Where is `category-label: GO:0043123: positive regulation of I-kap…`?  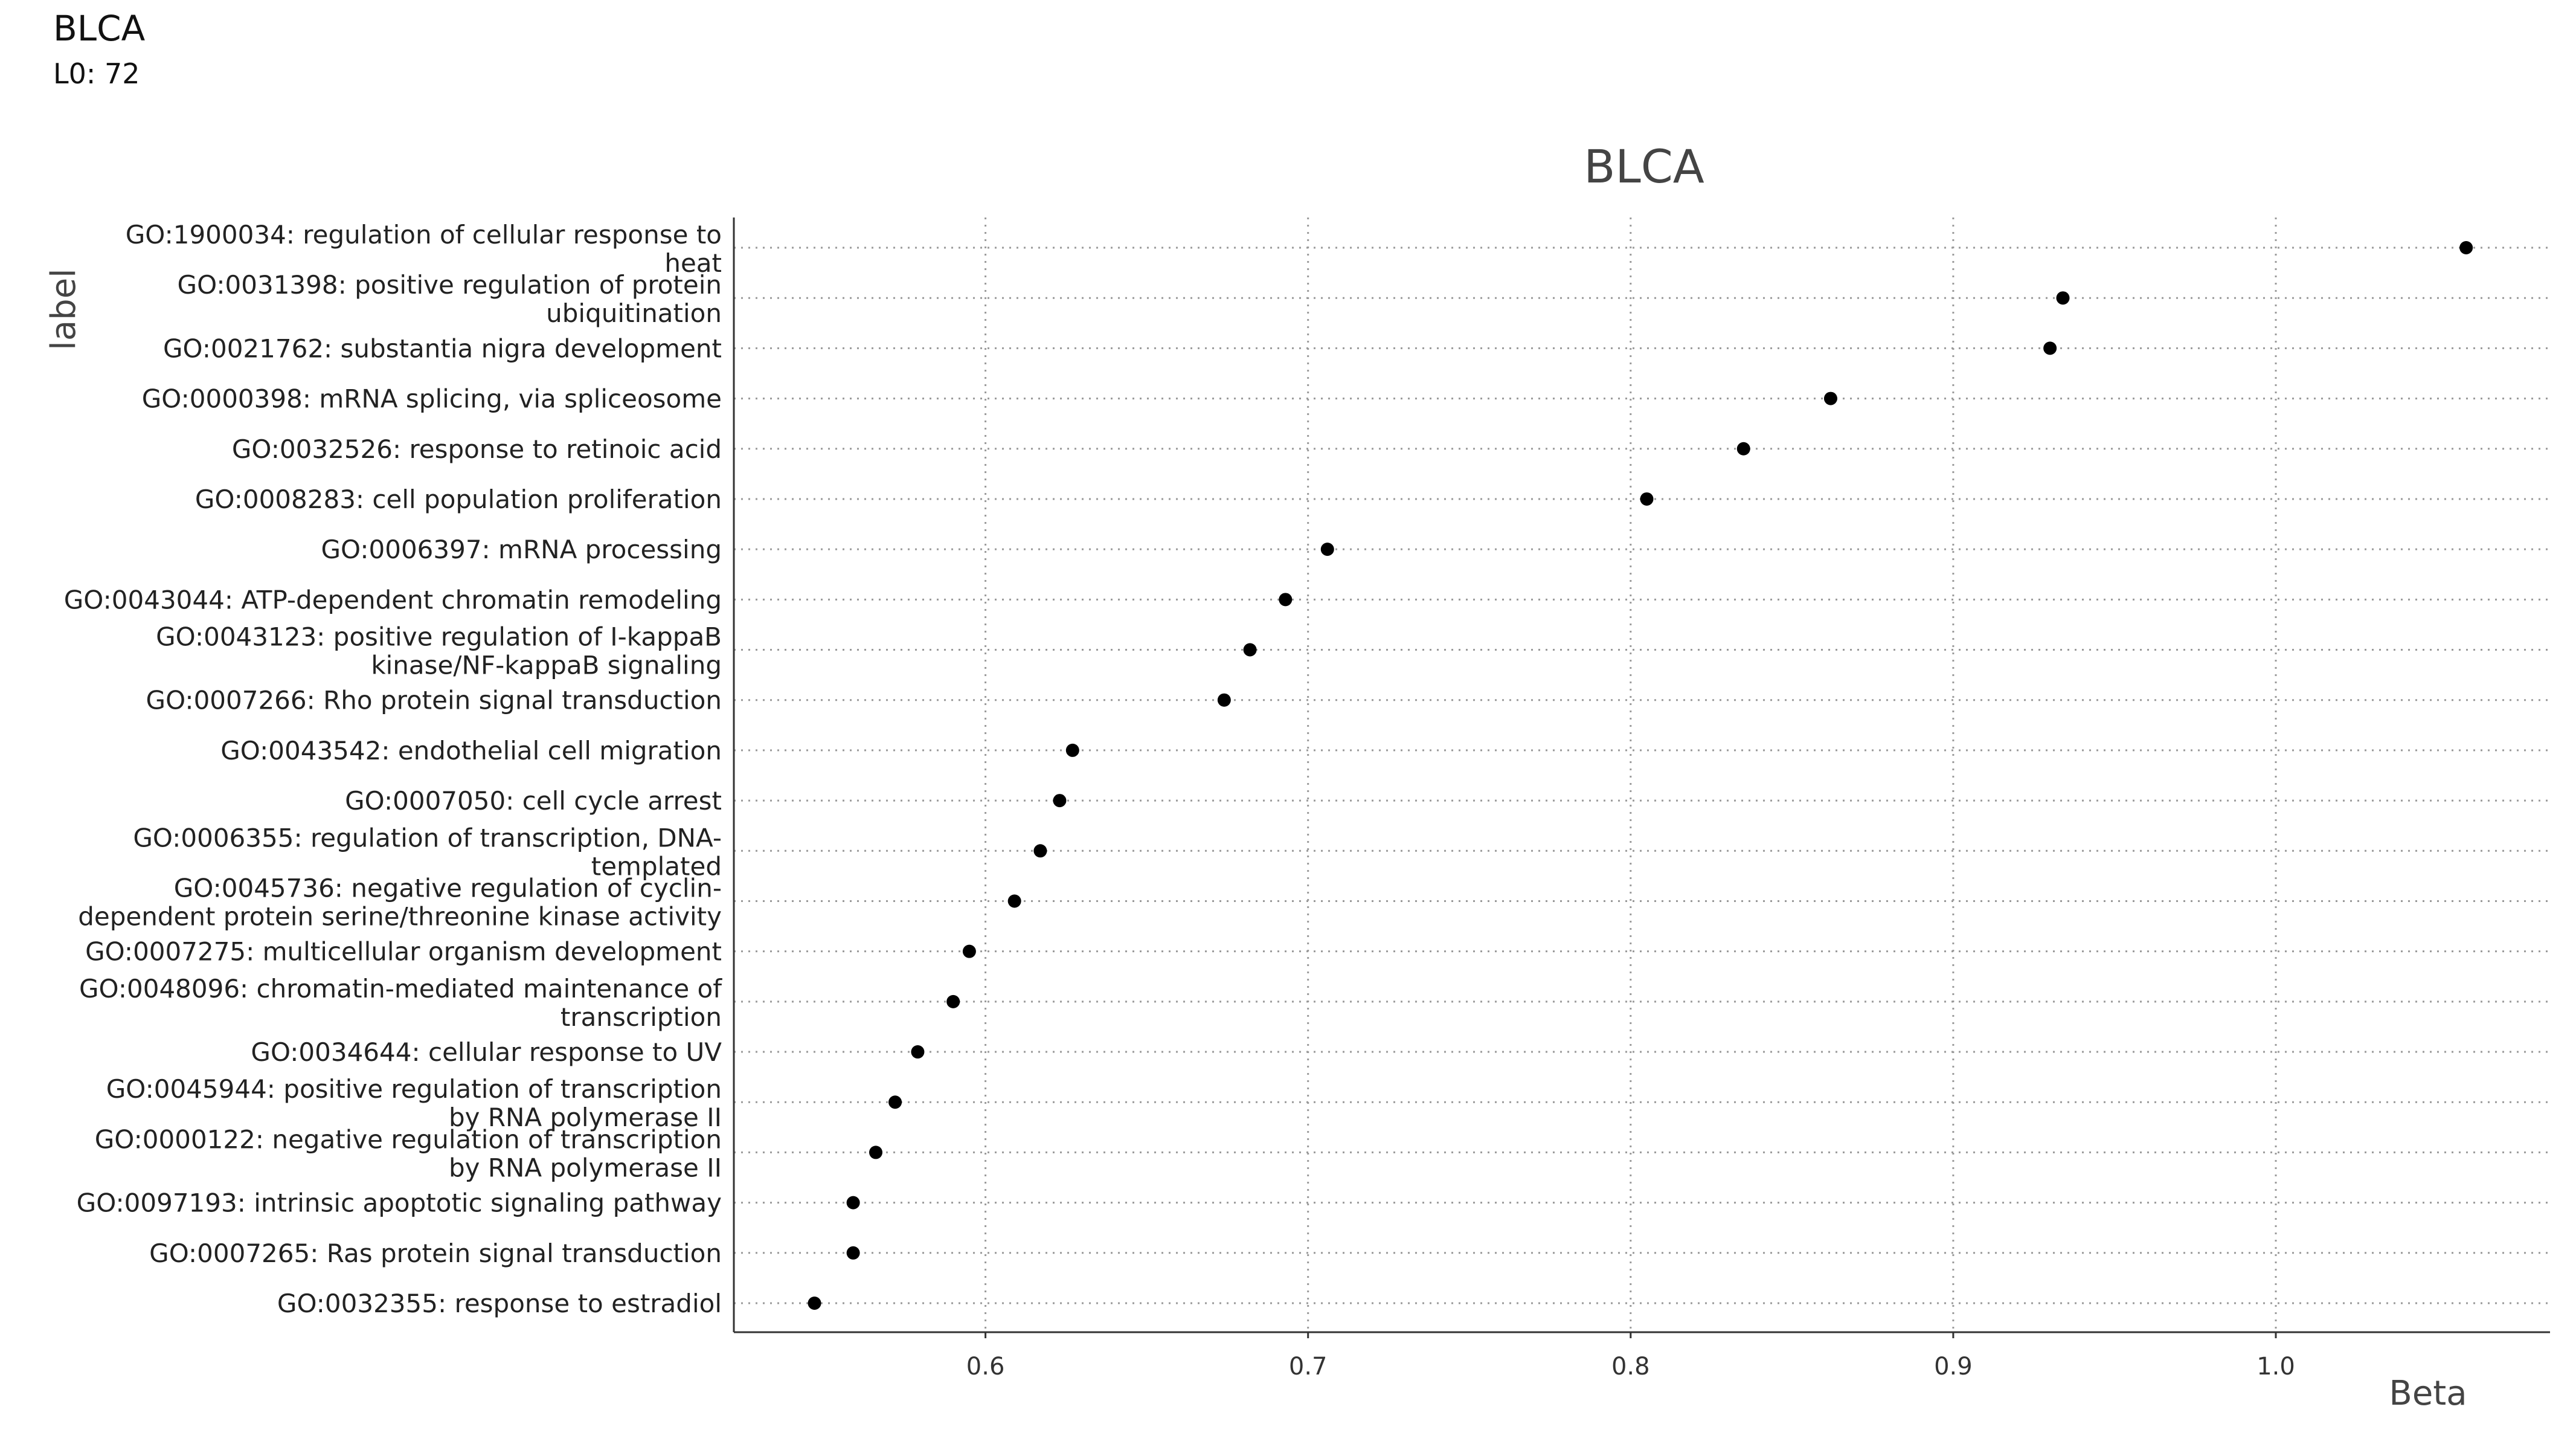 category-label: GO:0043123: positive regulation of I-kap… is located at coordinates (439, 651).